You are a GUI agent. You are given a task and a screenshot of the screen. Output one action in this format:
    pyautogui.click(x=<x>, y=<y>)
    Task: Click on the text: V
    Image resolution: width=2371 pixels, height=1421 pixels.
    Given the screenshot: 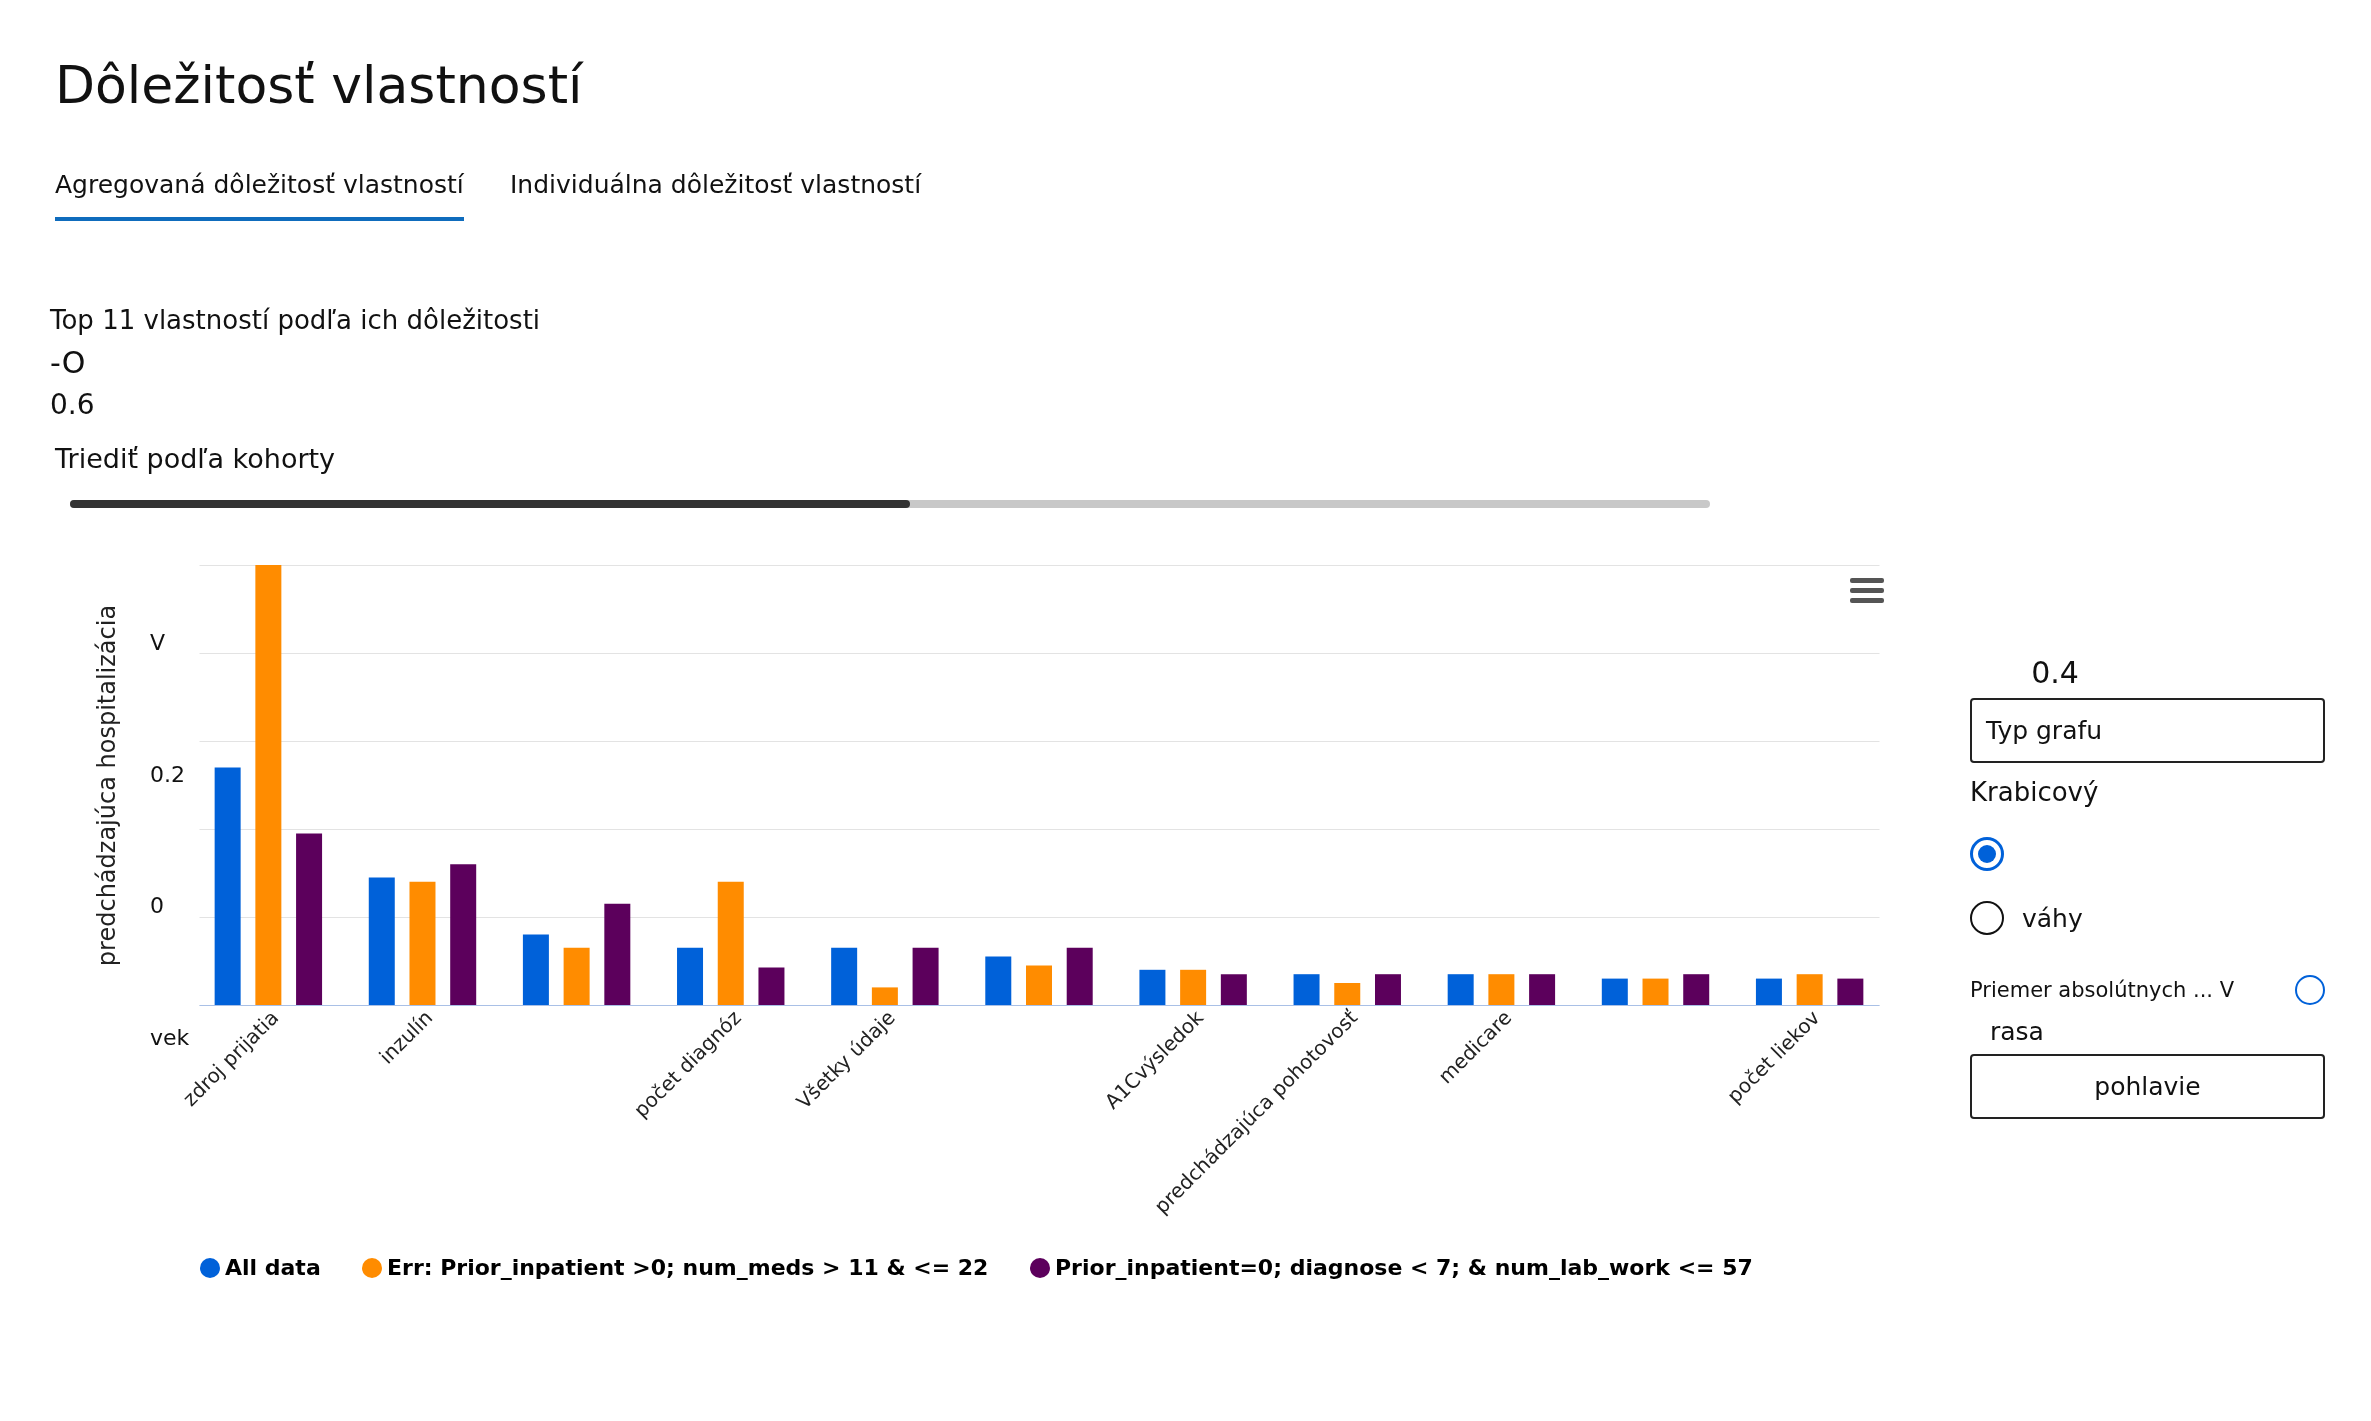 What is the action you would take?
    pyautogui.click(x=158, y=642)
    